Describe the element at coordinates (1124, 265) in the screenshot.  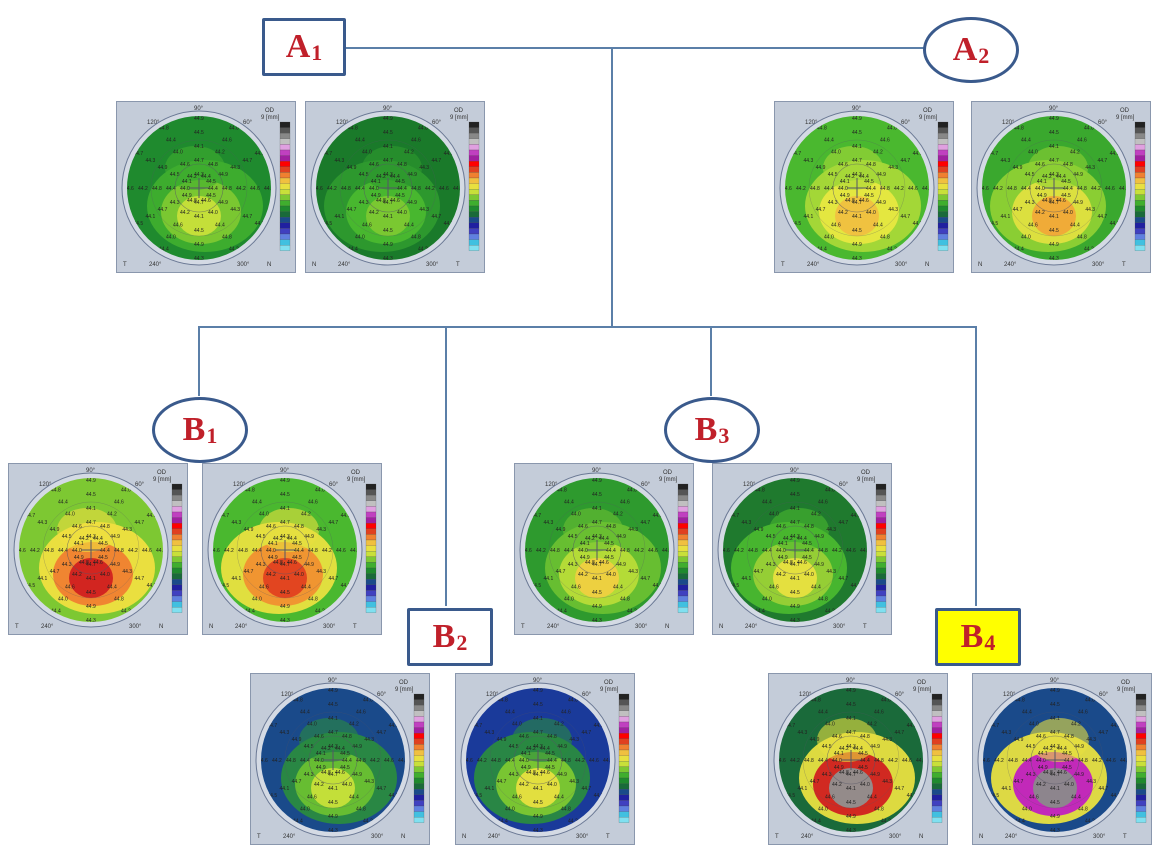
I see `side-right-label: T` at that location.